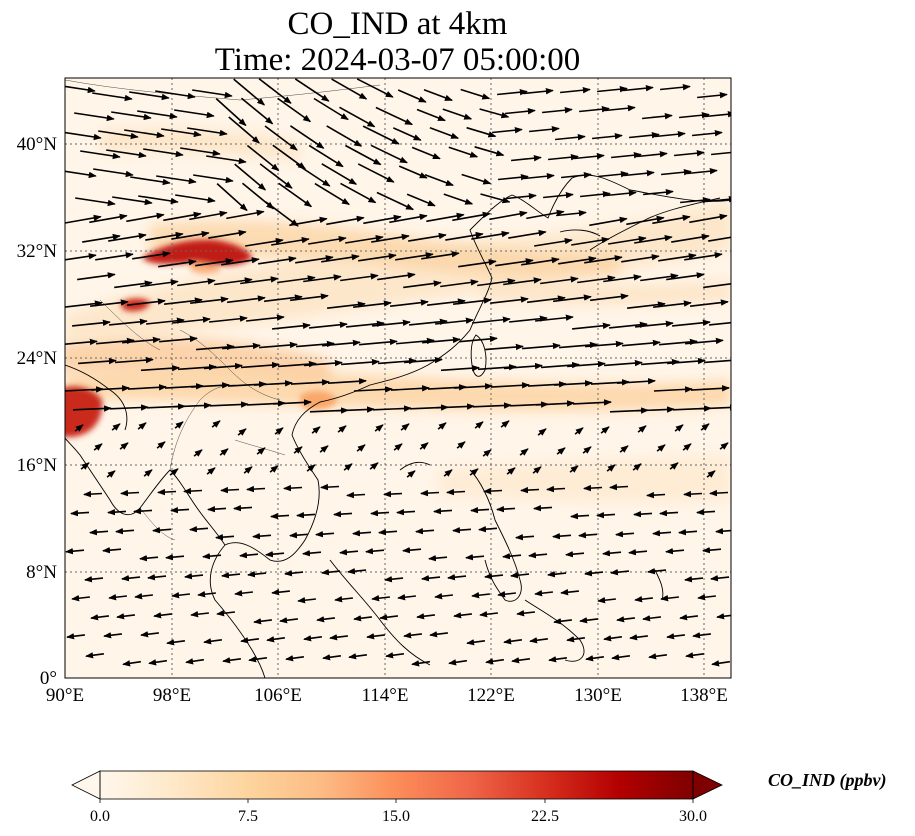  What do you see at coordinates (248, 816) in the screenshot?
I see `colorbar-tick-label: 7.5` at bounding box center [248, 816].